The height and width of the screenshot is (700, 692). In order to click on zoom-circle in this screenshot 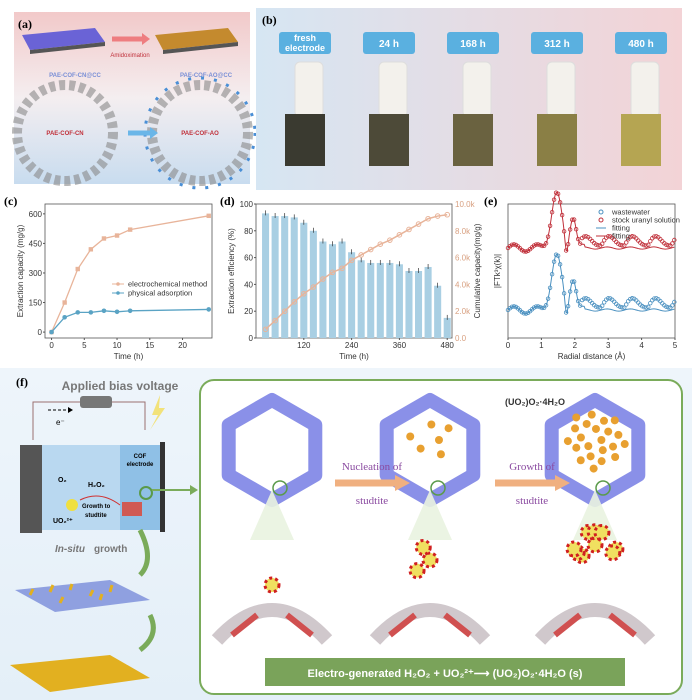, I will do `click(280, 488)`.